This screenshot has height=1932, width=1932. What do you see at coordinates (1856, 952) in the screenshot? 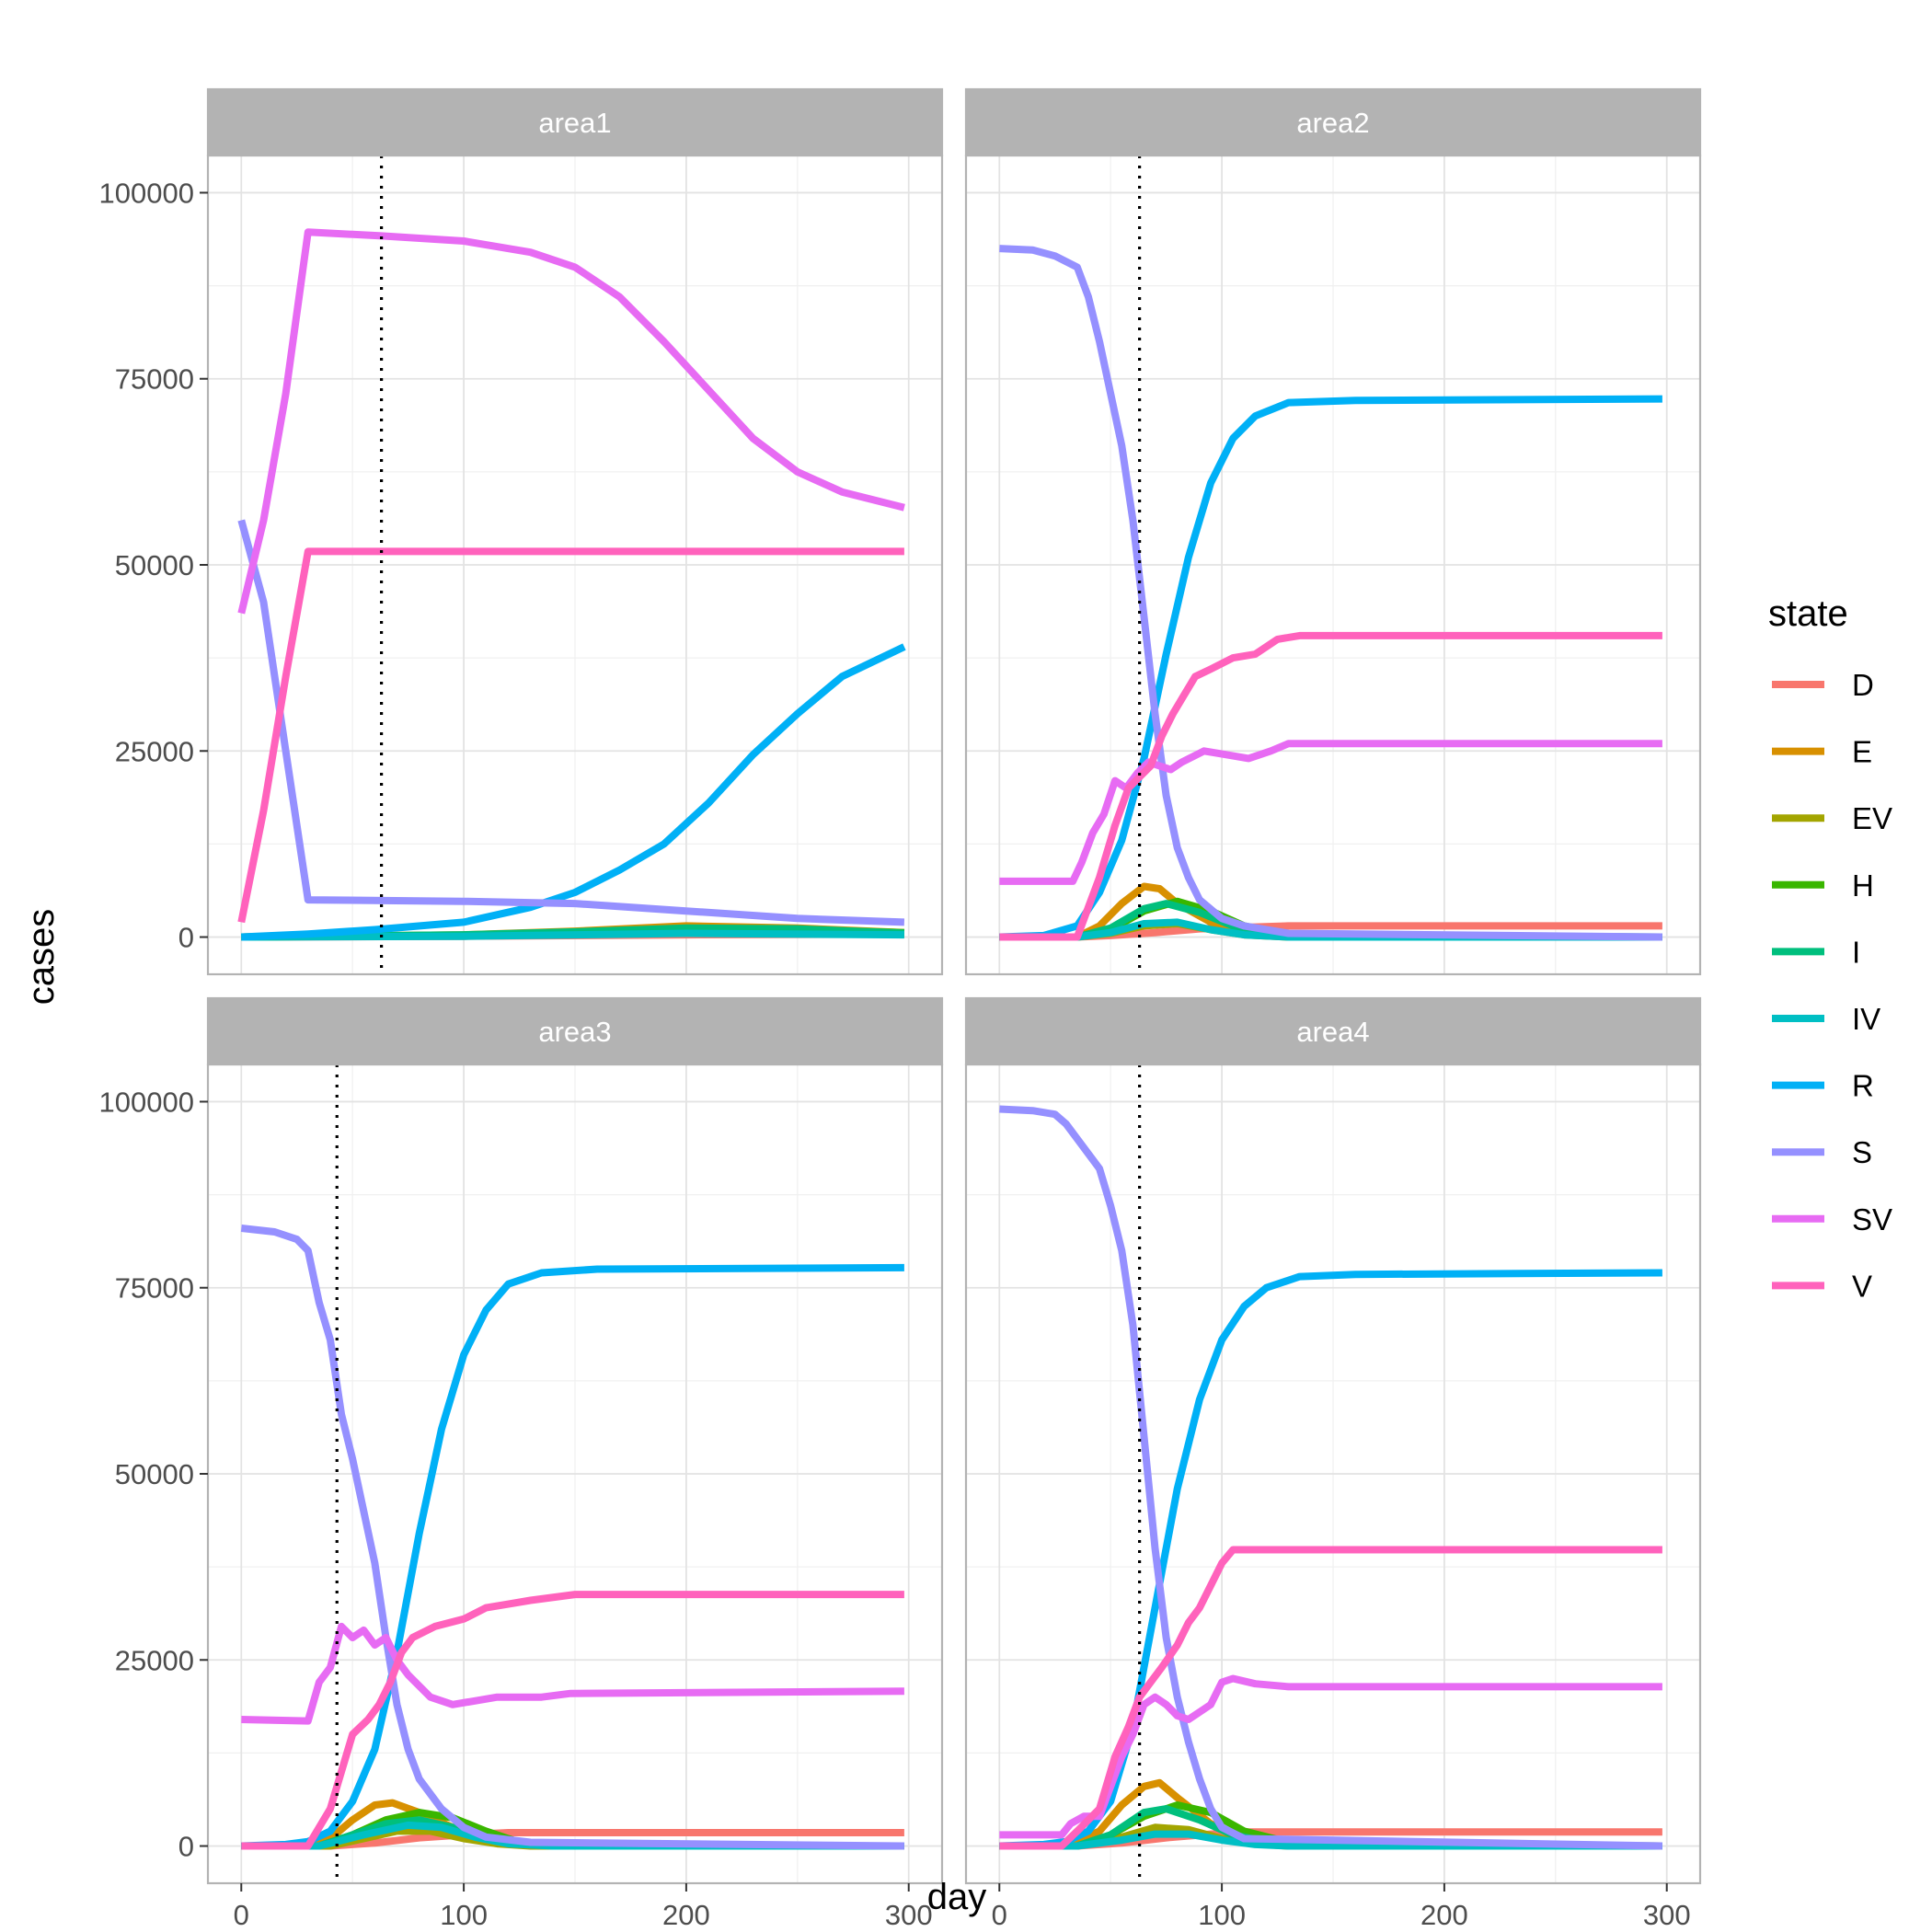
I see `legend-label: I` at bounding box center [1856, 952].